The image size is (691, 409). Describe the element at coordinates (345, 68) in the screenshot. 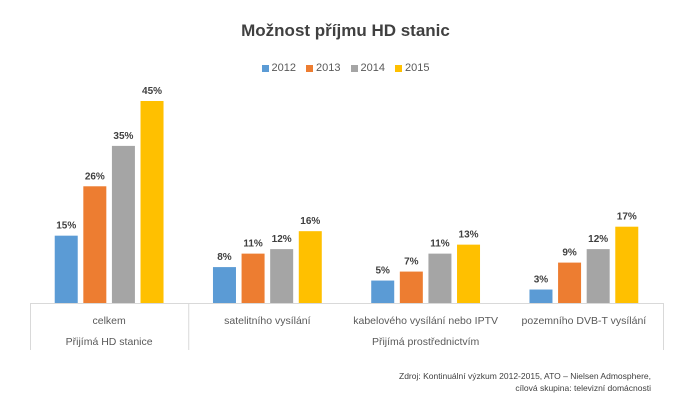

I see `legend: 2012 2013 2014 2015` at that location.